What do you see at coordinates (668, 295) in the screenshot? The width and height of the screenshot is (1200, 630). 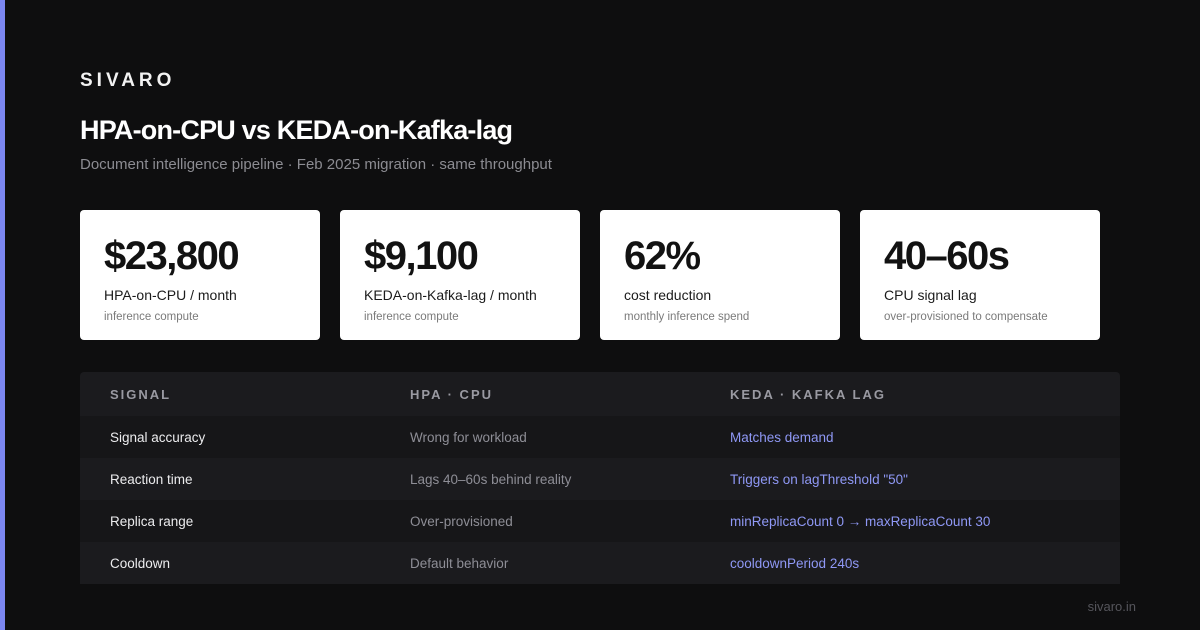 I see `stat-label: cost reduction` at bounding box center [668, 295].